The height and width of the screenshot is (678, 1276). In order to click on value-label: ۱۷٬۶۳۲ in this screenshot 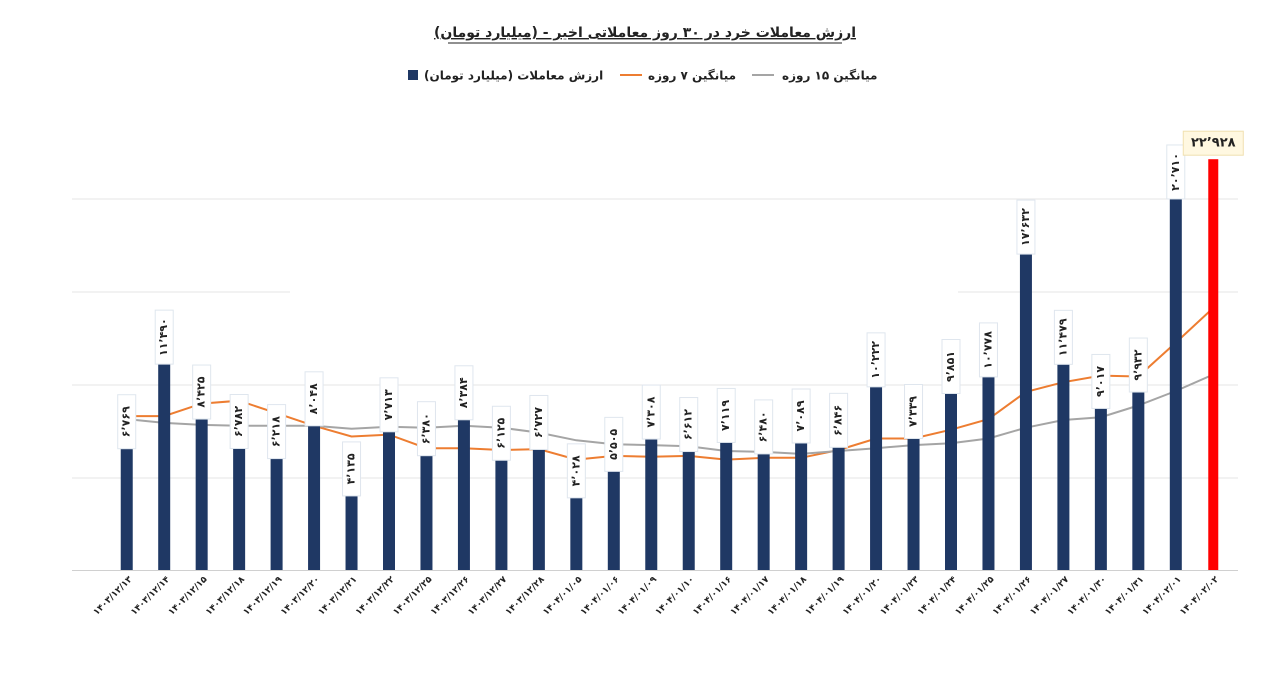, I will do `click(1025, 227)`.